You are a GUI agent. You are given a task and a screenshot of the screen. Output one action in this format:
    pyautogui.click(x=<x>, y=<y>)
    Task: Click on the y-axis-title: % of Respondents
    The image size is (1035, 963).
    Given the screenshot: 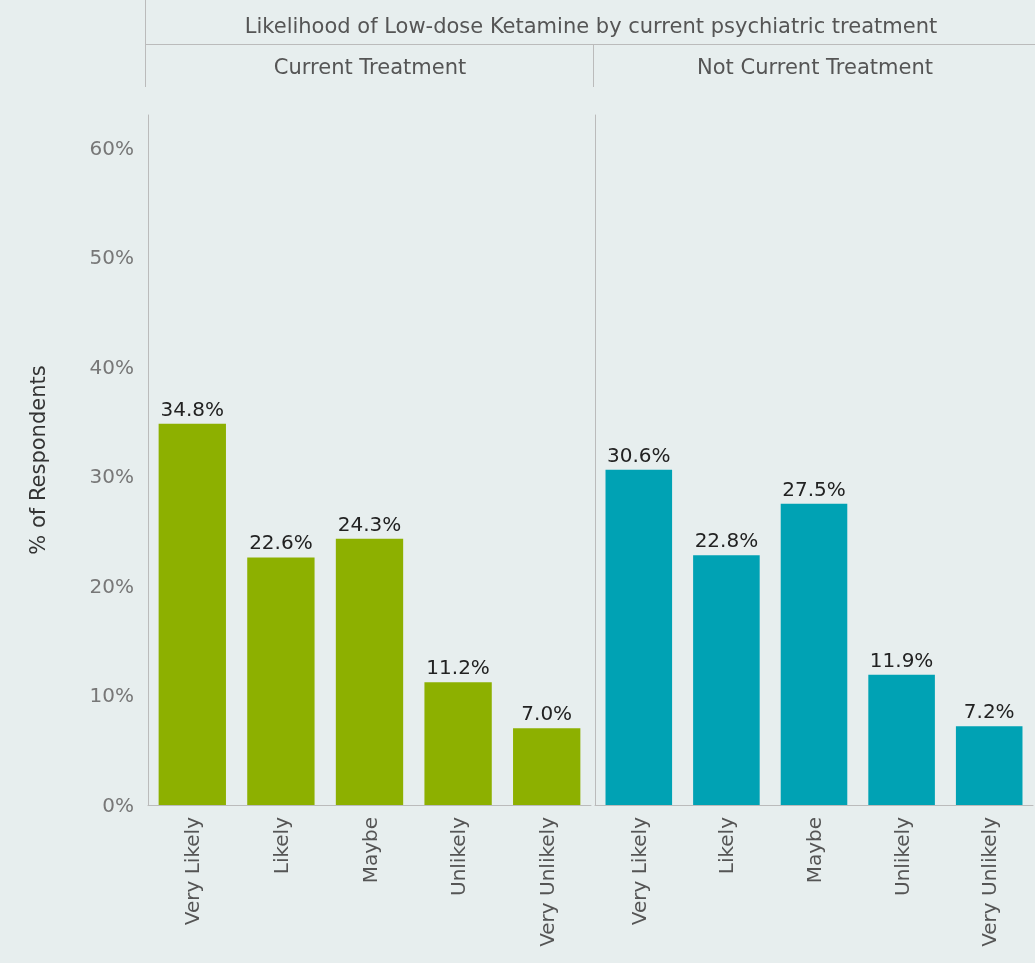 What is the action you would take?
    pyautogui.click(x=37, y=460)
    